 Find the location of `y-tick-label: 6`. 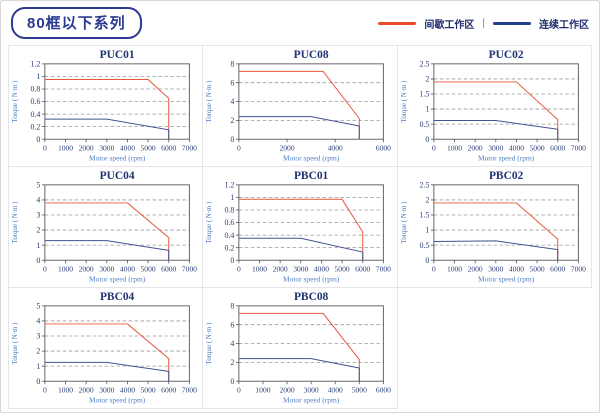

y-tick-label: 6 is located at coordinates (233, 324).